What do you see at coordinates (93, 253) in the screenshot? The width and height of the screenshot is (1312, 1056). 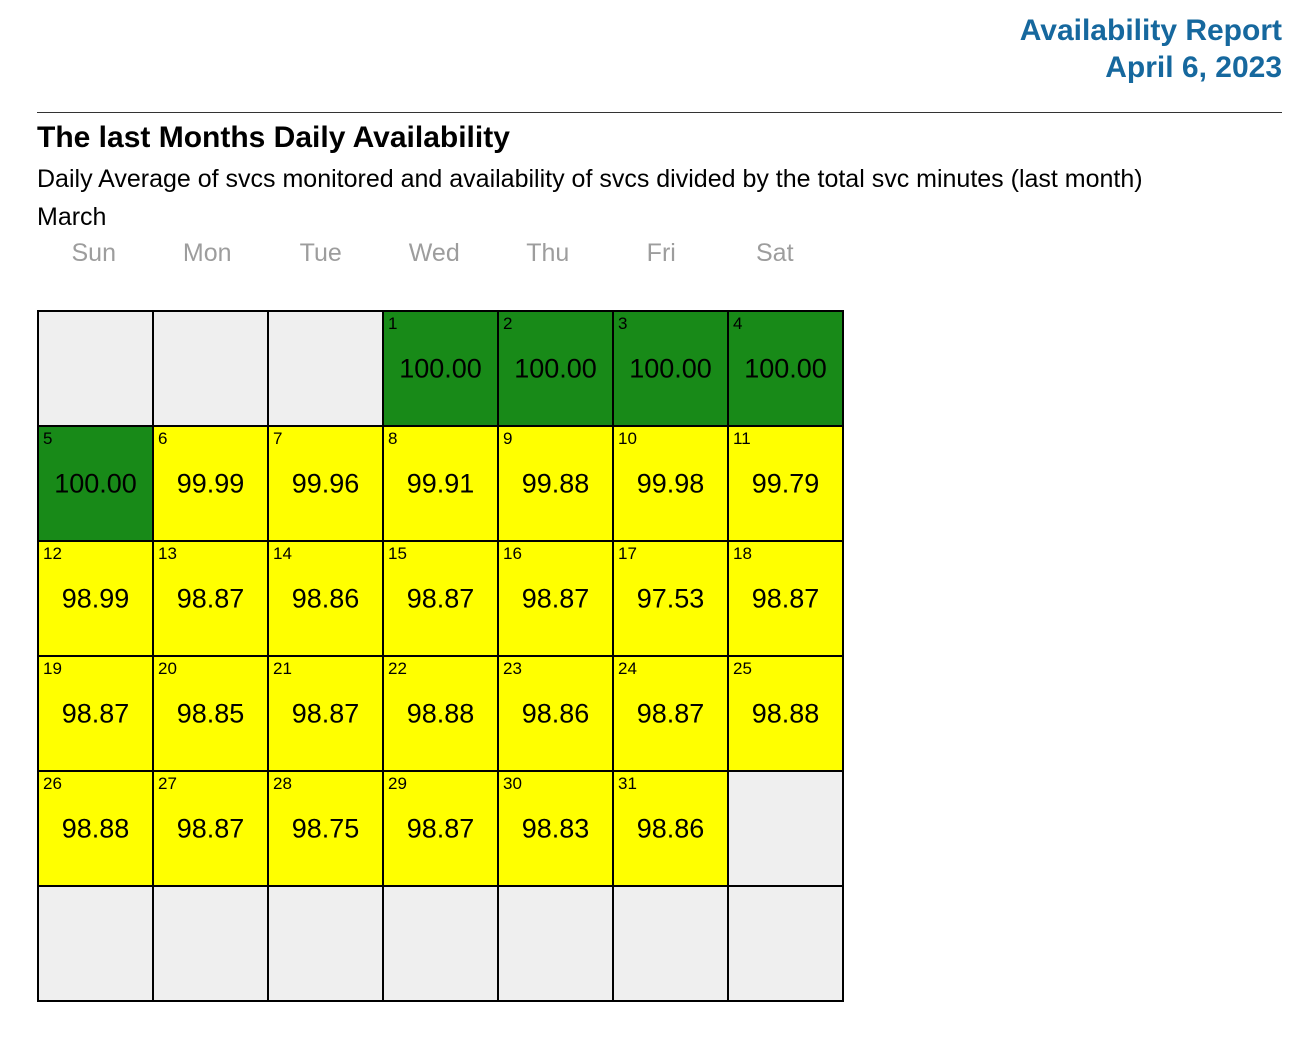 I see `weekday-label-sun: Sun` at bounding box center [93, 253].